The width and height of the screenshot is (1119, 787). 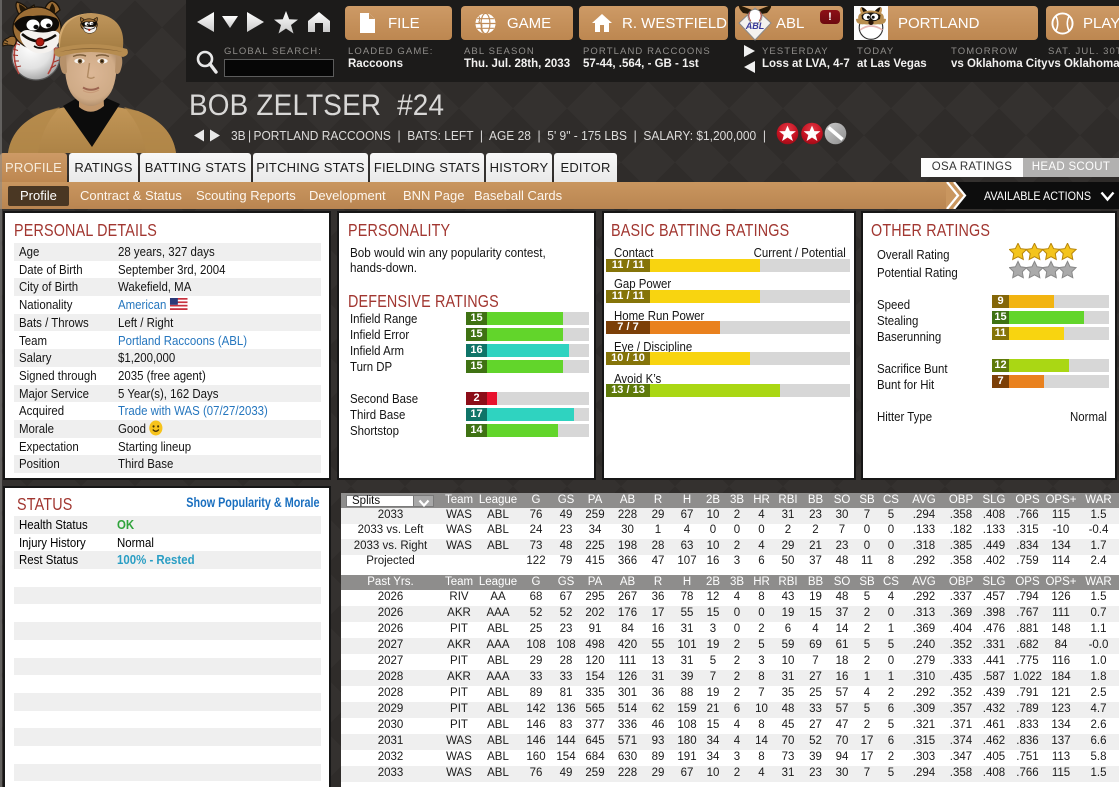 I want to click on svg-text: ABL, so click(x=755, y=26).